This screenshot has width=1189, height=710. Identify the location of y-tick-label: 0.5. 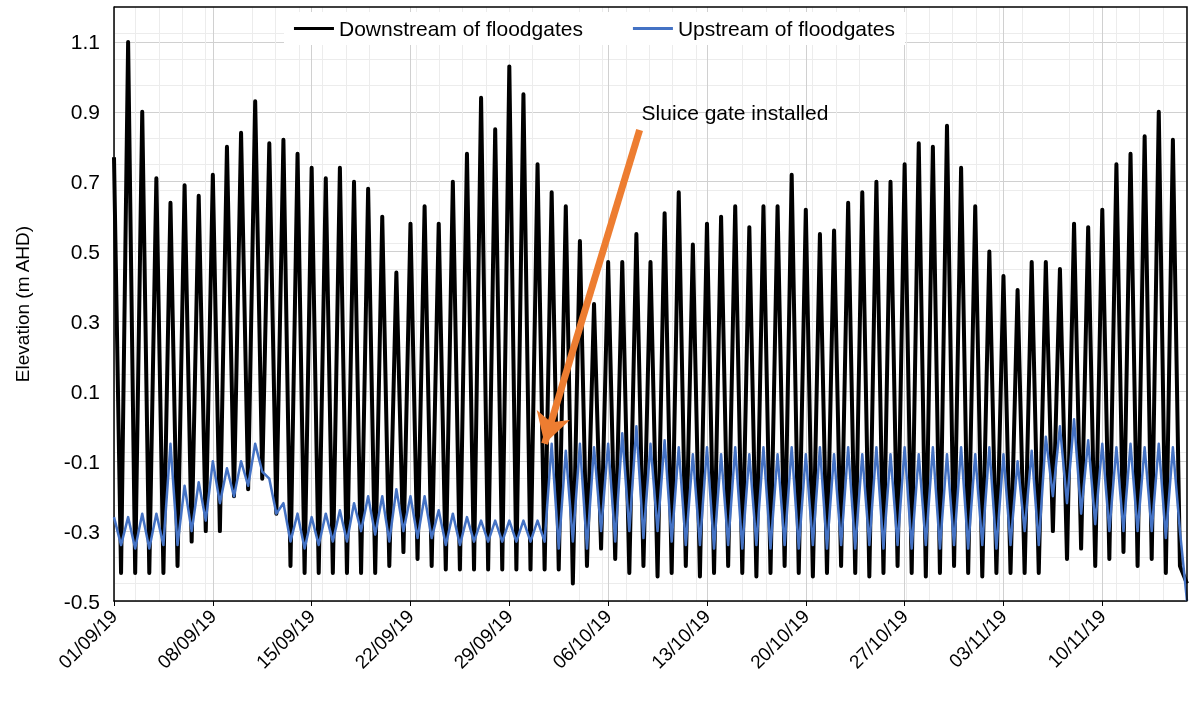
(85, 252).